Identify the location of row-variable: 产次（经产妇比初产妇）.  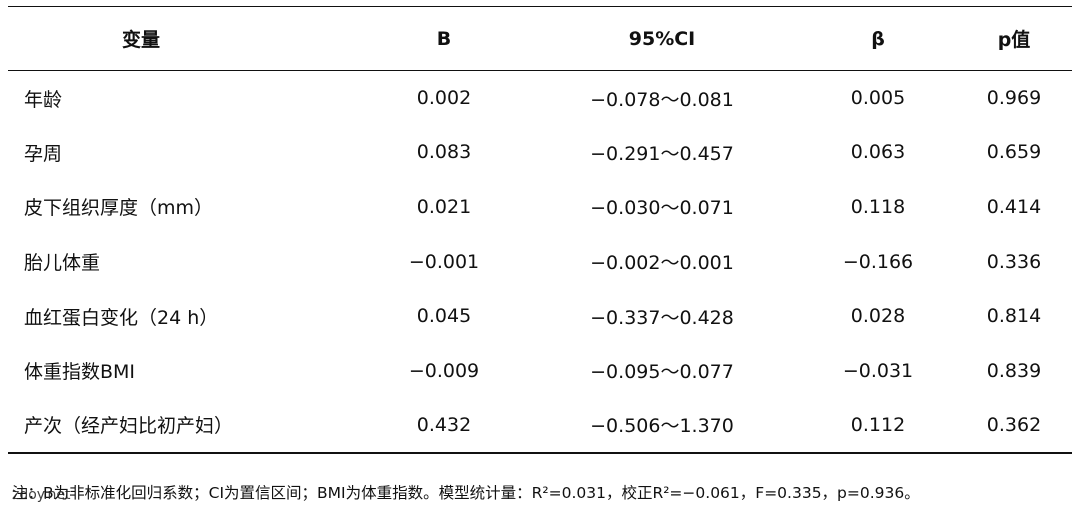
(186, 426).